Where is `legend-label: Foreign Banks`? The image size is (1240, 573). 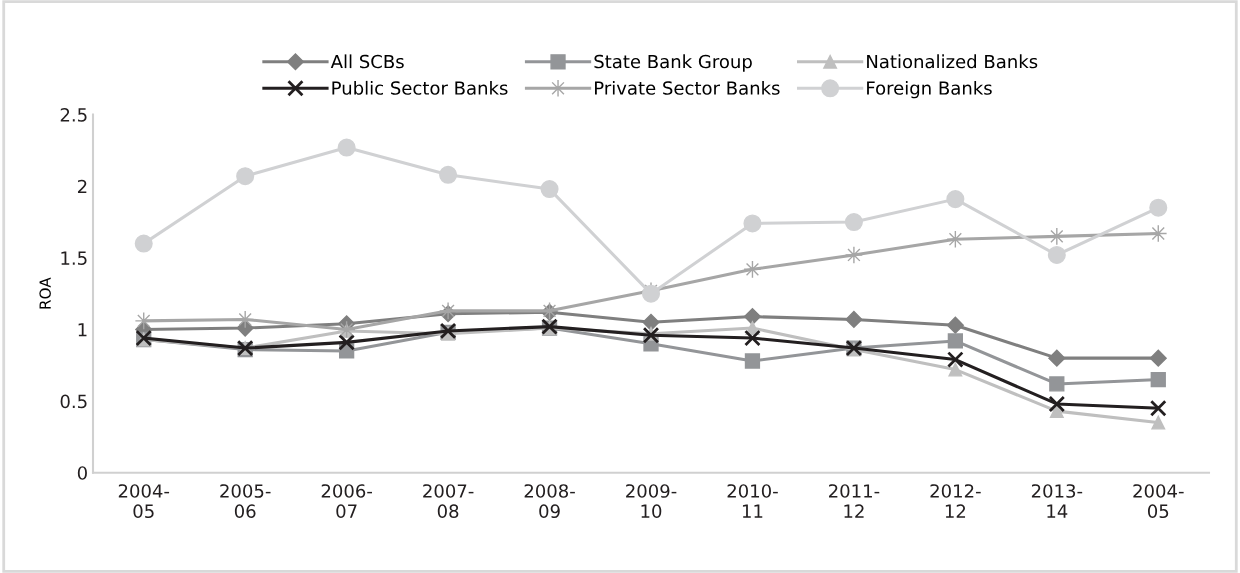
legend-label: Foreign Banks is located at coordinates (929, 89).